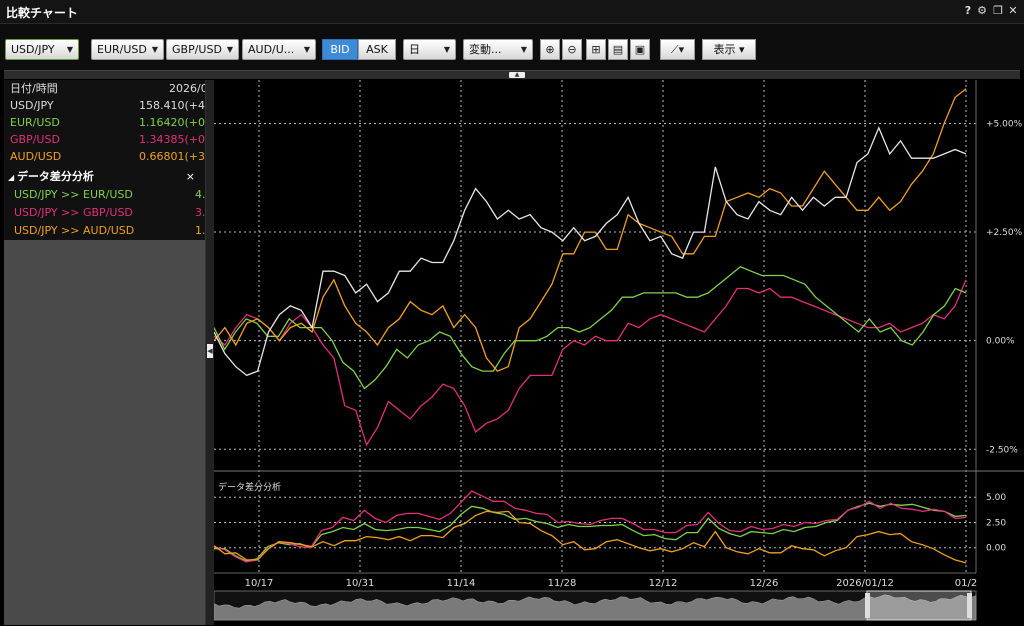 This screenshot has height=626, width=1024. Describe the element at coordinates (122, 49) in the screenshot. I see `compare-symbol-1-value: EUR/USD` at that location.